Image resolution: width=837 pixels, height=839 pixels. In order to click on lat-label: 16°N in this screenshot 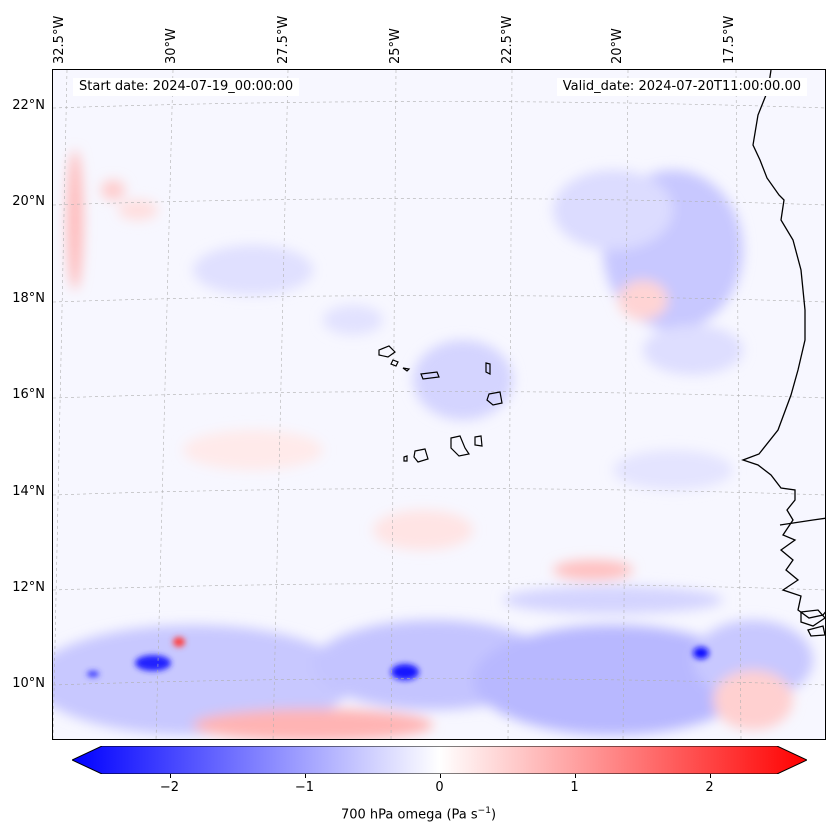, I will do `click(28, 394)`.